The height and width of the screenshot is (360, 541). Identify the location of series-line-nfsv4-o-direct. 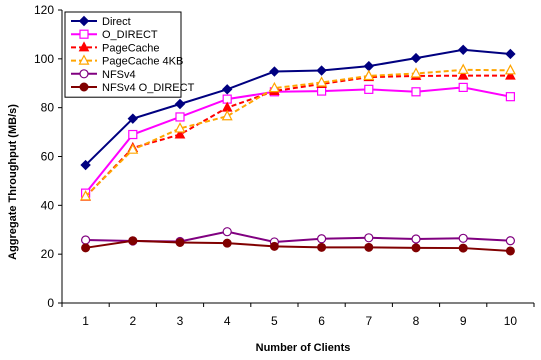
(298, 245).